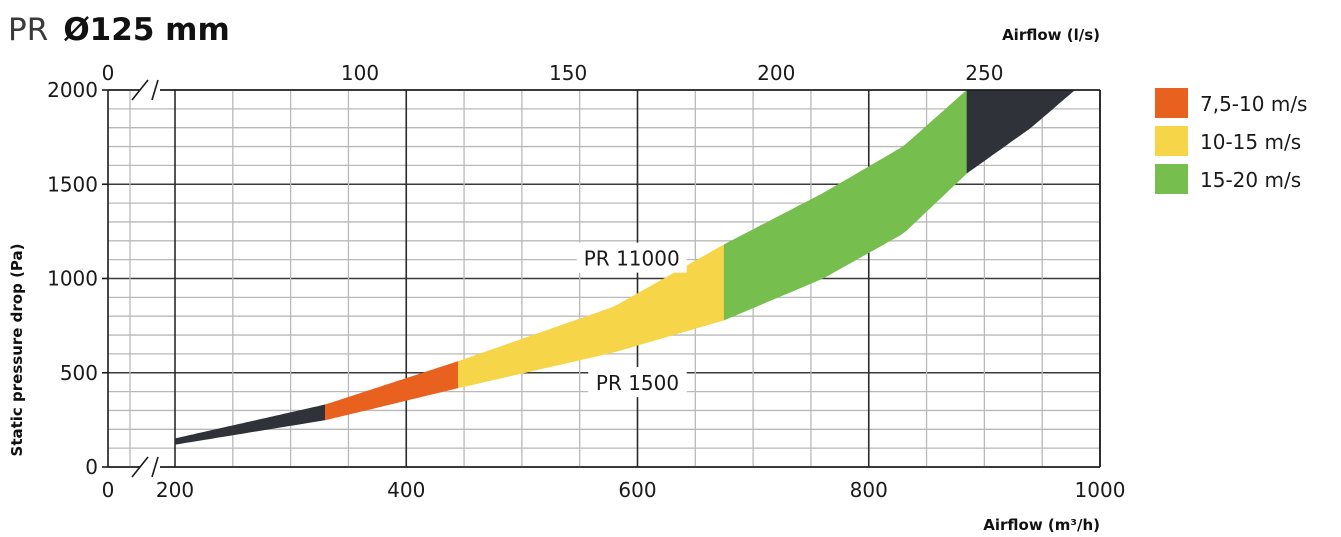 This screenshot has height=537, width=1341. What do you see at coordinates (28, 30) in the screenshot?
I see `title-prefix: PR` at bounding box center [28, 30].